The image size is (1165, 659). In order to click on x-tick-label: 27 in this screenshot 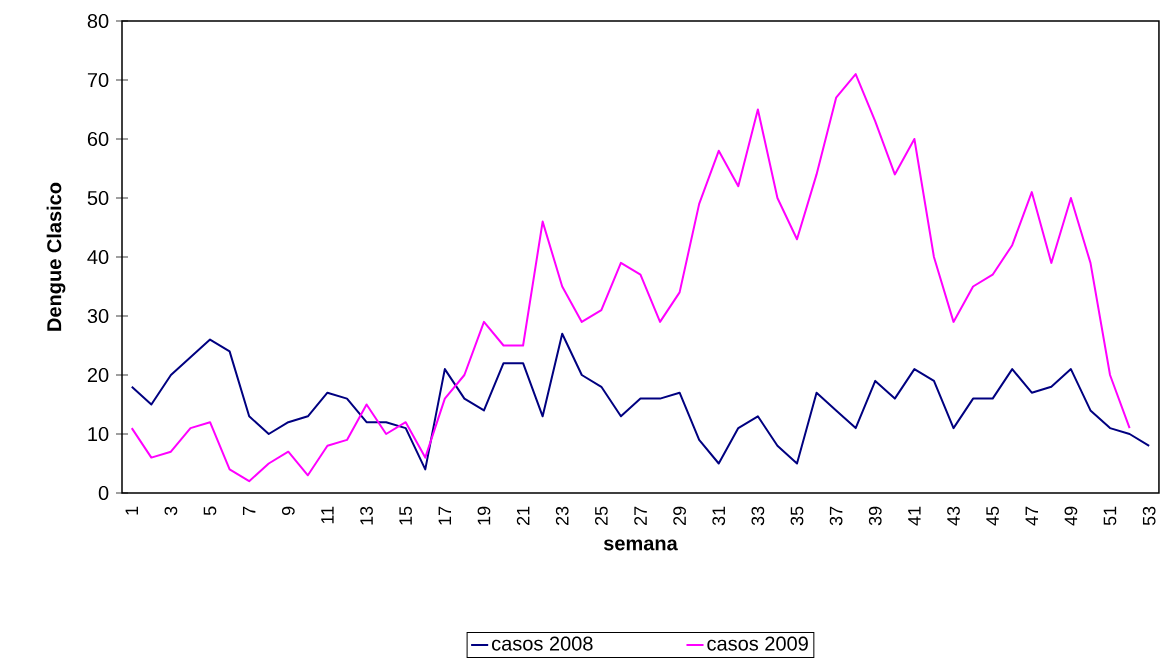, I will do `click(640, 515)`.